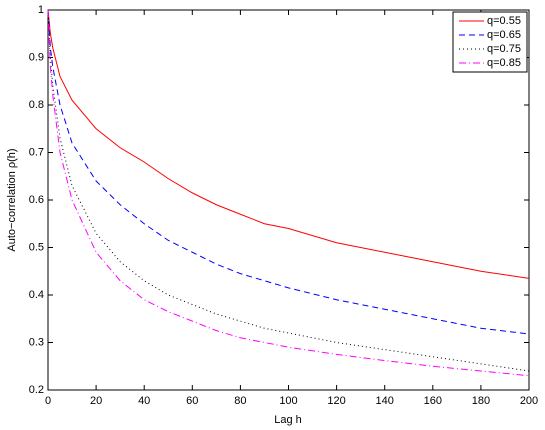 This screenshot has height=430, width=545. I want to click on x-tick-label: 0, so click(48, 401).